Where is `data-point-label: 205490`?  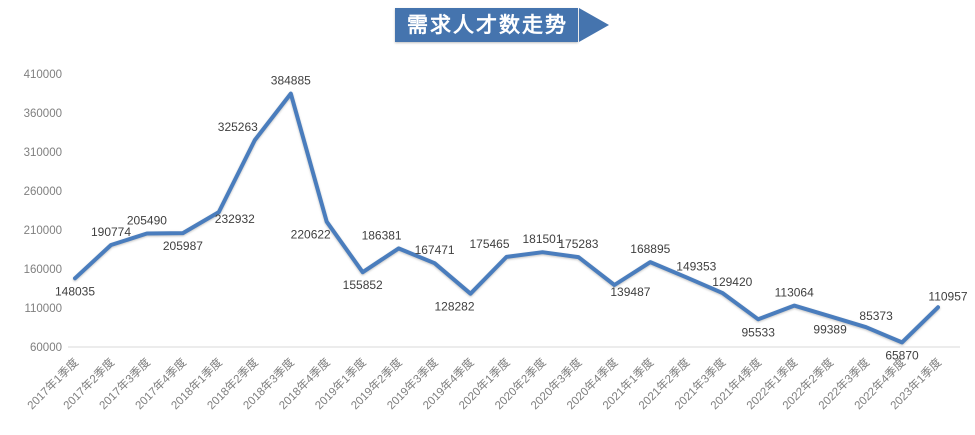 data-point-label: 205490 is located at coordinates (147, 221).